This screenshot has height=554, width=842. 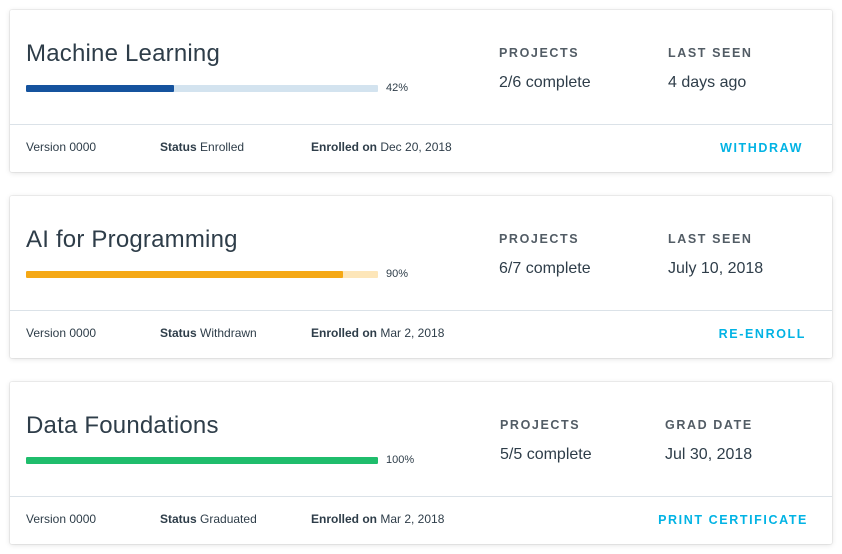 What do you see at coordinates (761, 148) in the screenshot?
I see `withdraw-button: WITHDRAW` at bounding box center [761, 148].